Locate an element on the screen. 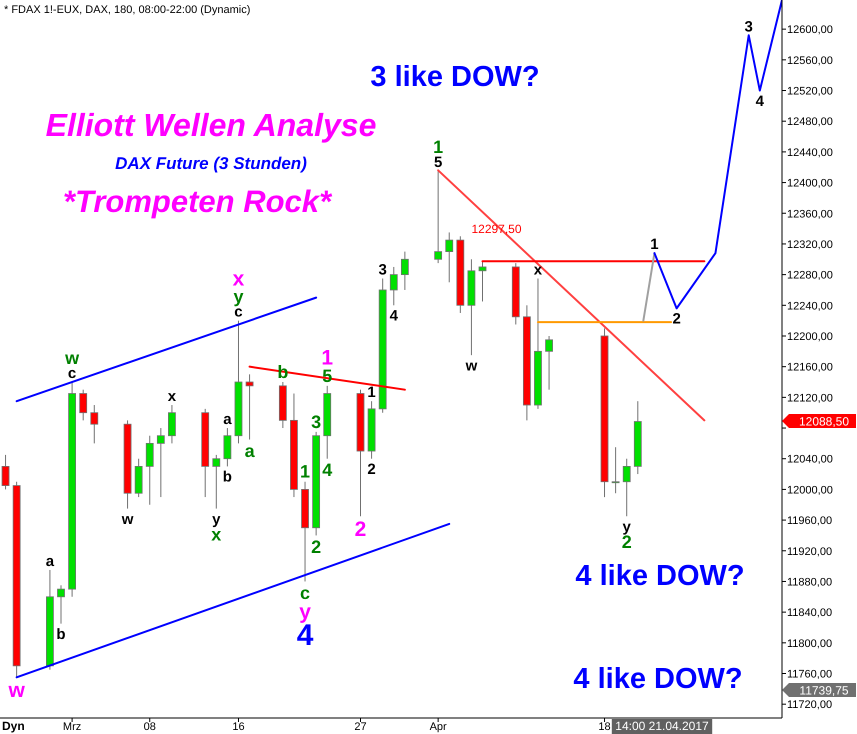 The width and height of the screenshot is (857, 734). x-tick-label: 27 is located at coordinates (360, 727).